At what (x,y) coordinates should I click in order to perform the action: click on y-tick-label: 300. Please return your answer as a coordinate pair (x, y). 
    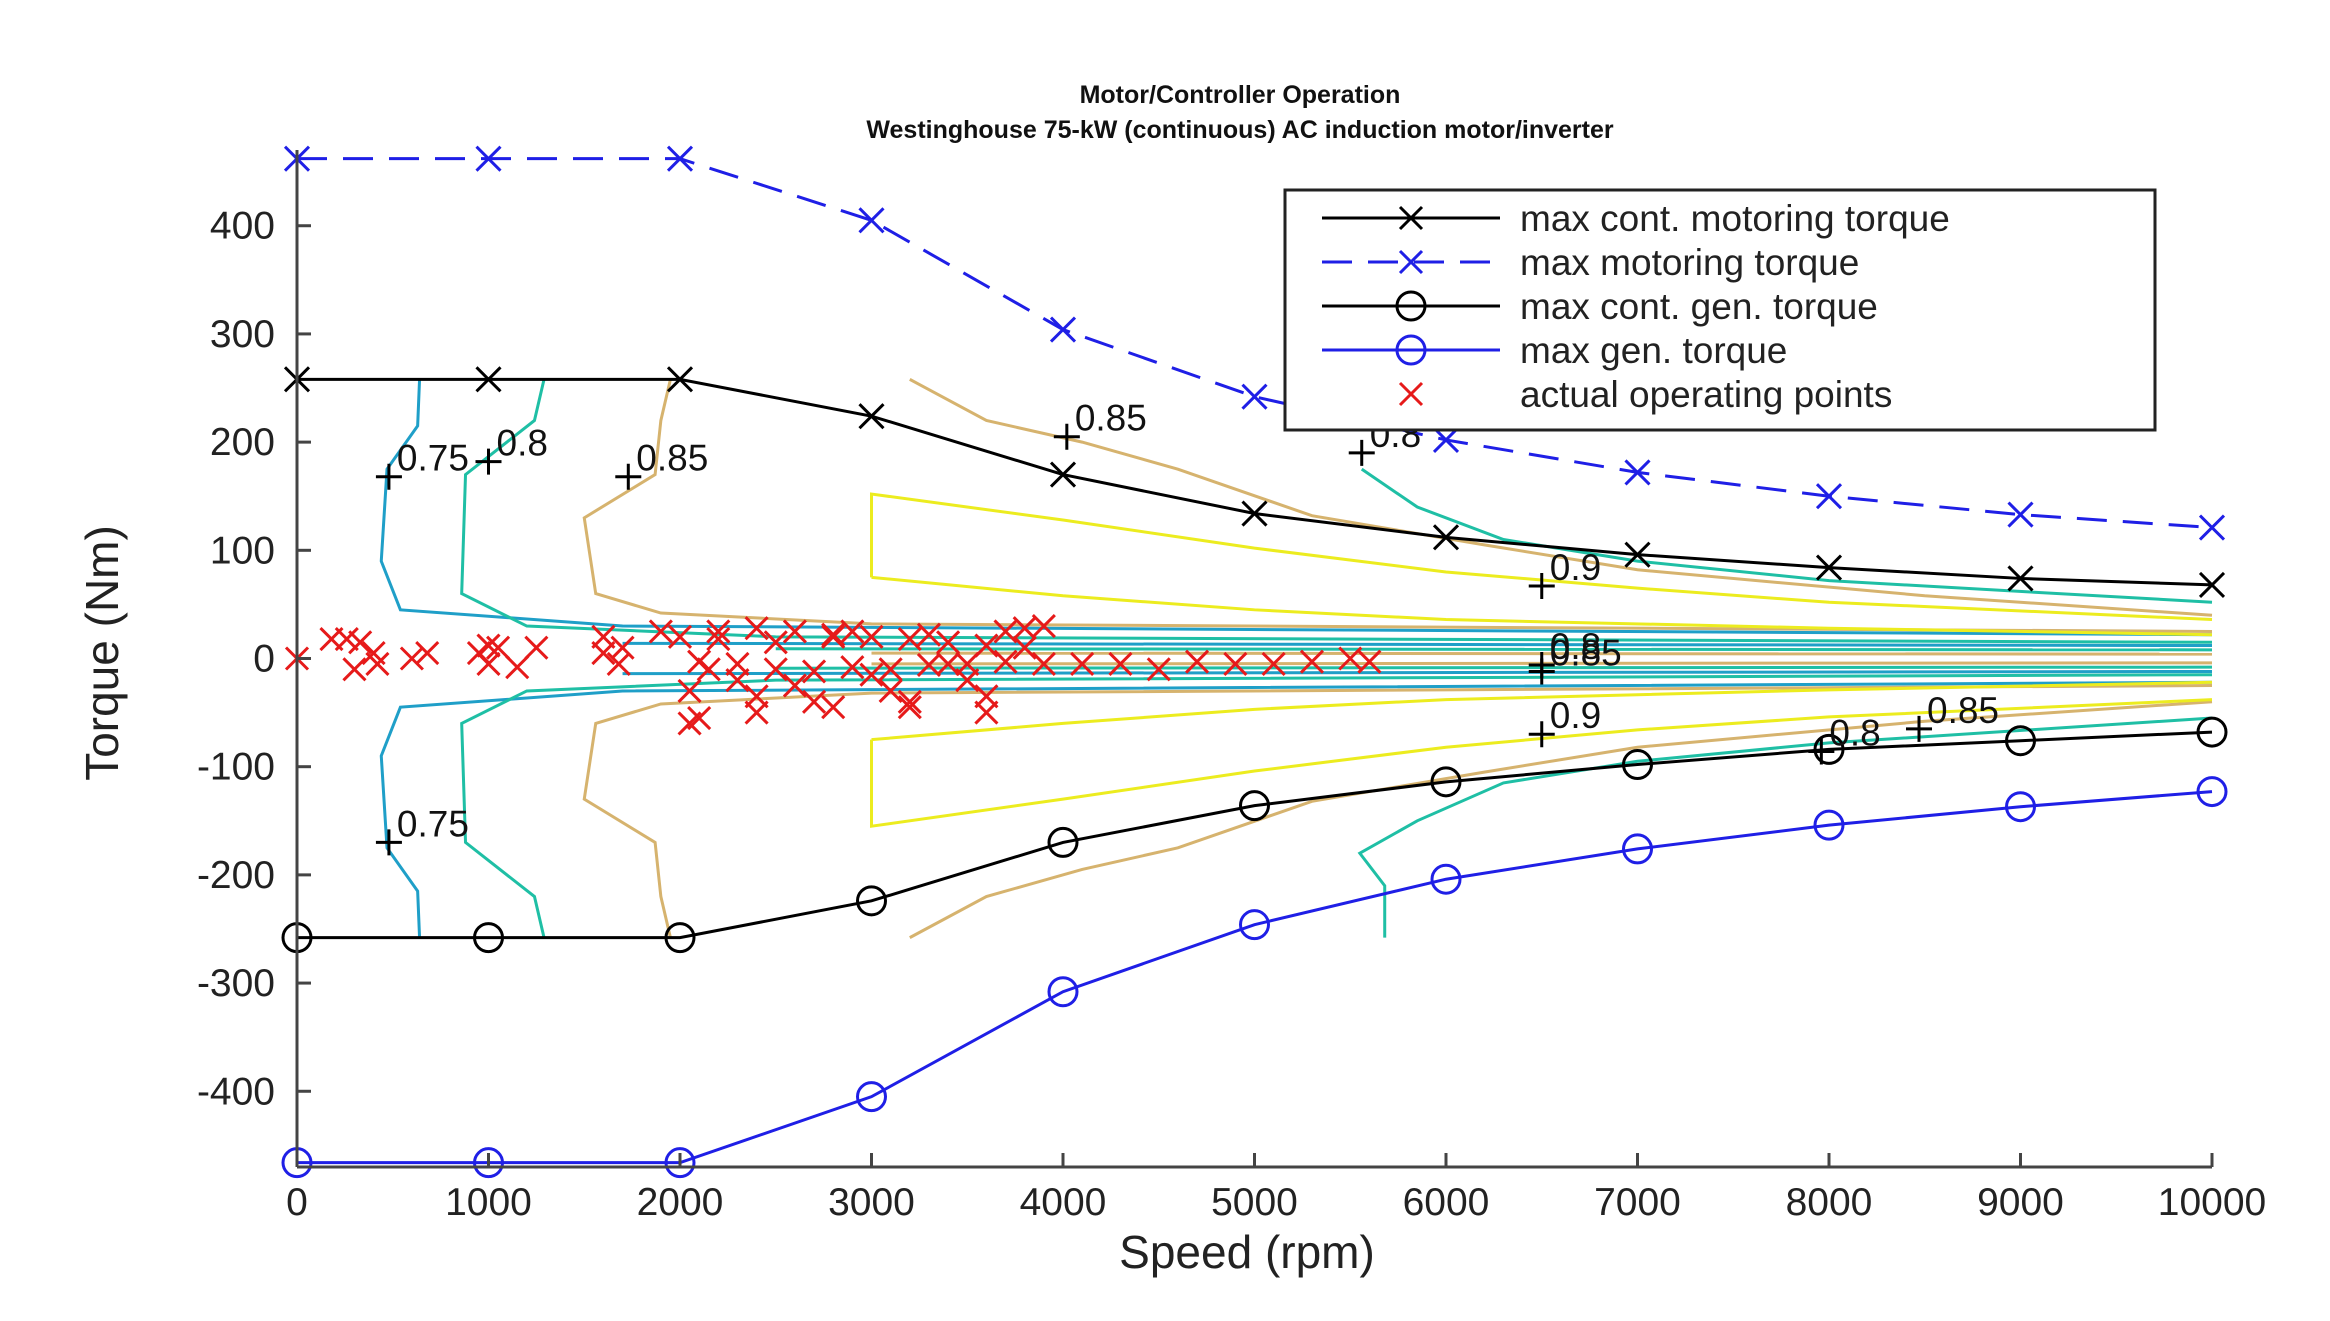
    Looking at the image, I should click on (242, 334).